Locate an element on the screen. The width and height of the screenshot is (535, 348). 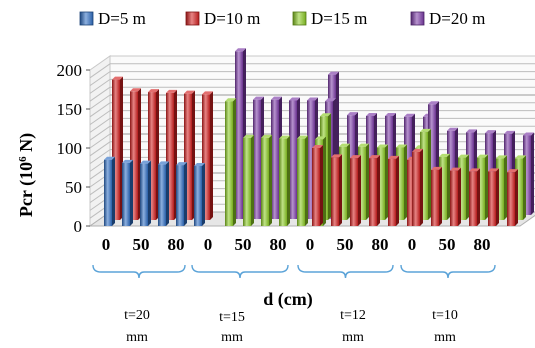
legend-item: D=5 m is located at coordinates (112, 18).